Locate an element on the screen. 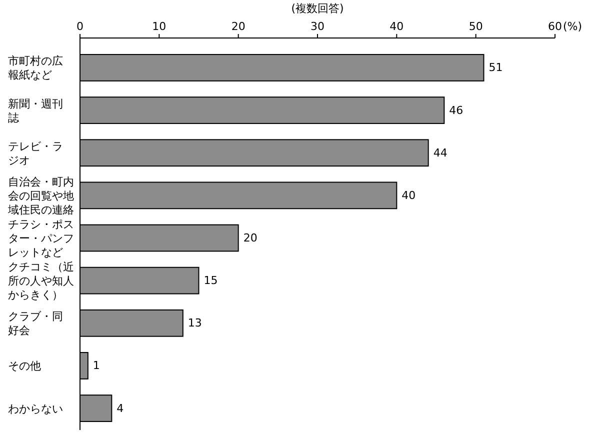 The image size is (593, 441). y-tick-label: 市町村の広報紙など is located at coordinates (35, 68).